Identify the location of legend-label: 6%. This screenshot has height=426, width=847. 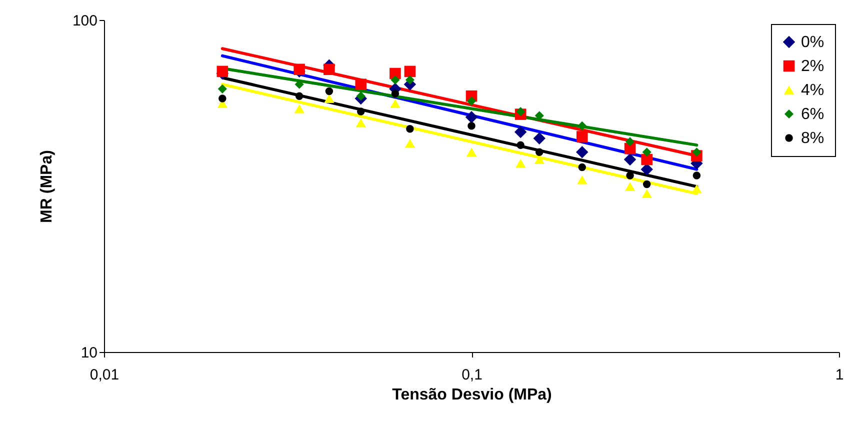
(812, 114).